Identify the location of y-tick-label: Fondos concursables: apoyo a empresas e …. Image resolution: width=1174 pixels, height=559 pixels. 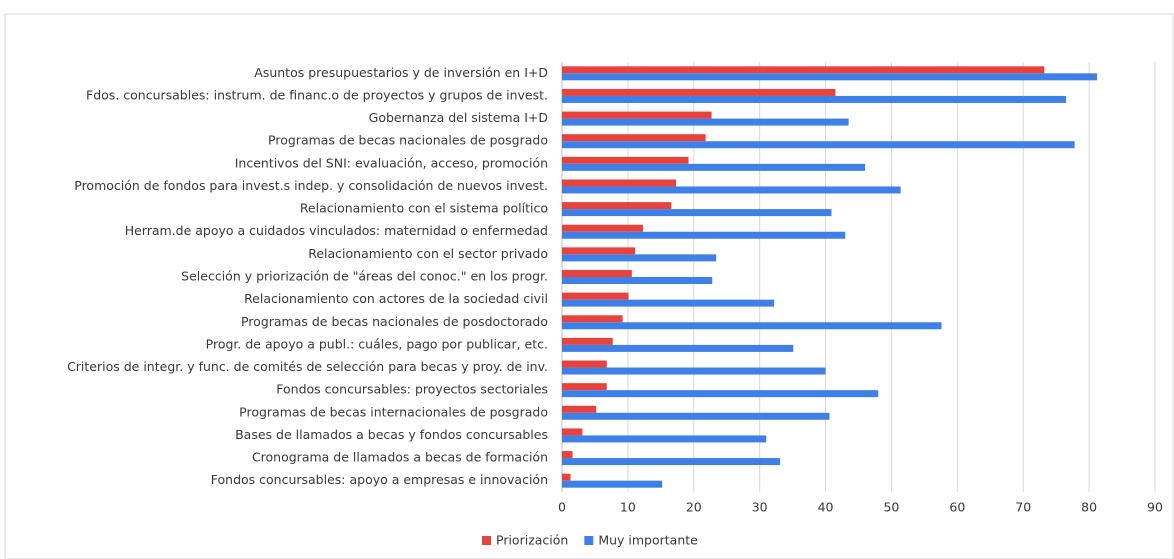
(379, 479).